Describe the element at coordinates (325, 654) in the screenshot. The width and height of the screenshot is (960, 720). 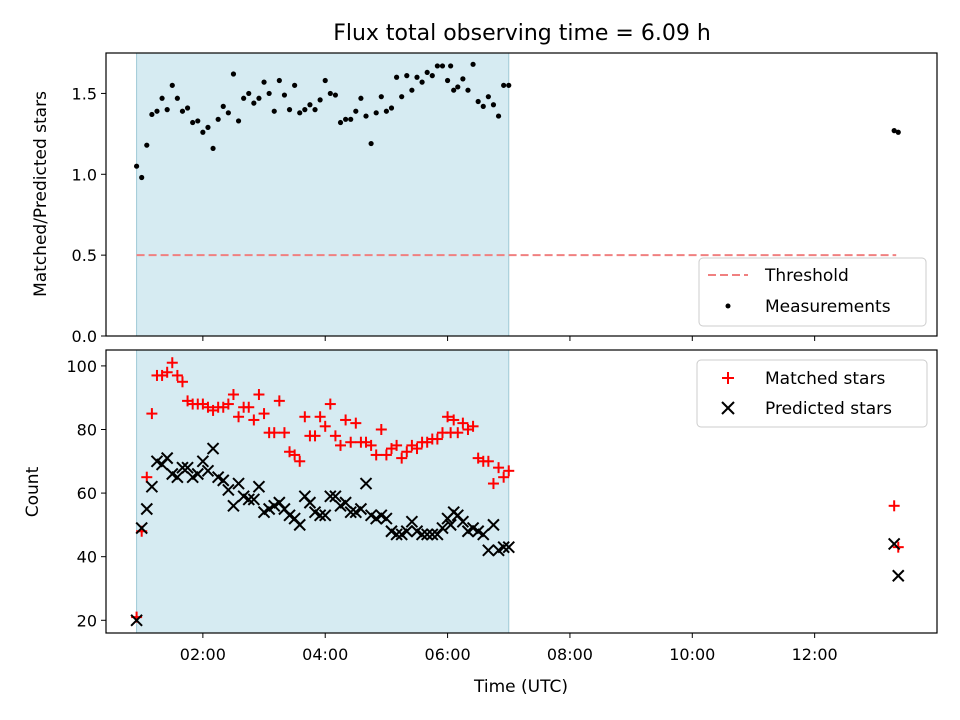
I see `x-tick-label: 04:00` at that location.